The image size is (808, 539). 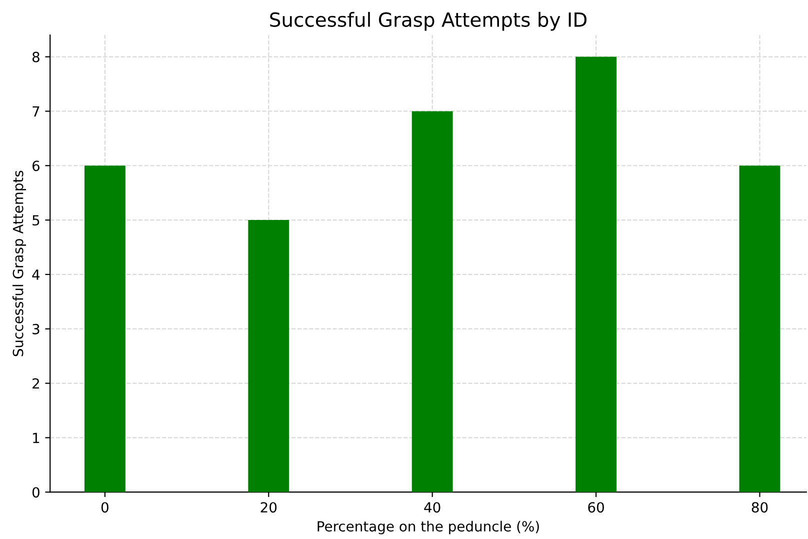 What do you see at coordinates (428, 21) in the screenshot?
I see `chart-title: Successful Grasp Attempts by ID` at bounding box center [428, 21].